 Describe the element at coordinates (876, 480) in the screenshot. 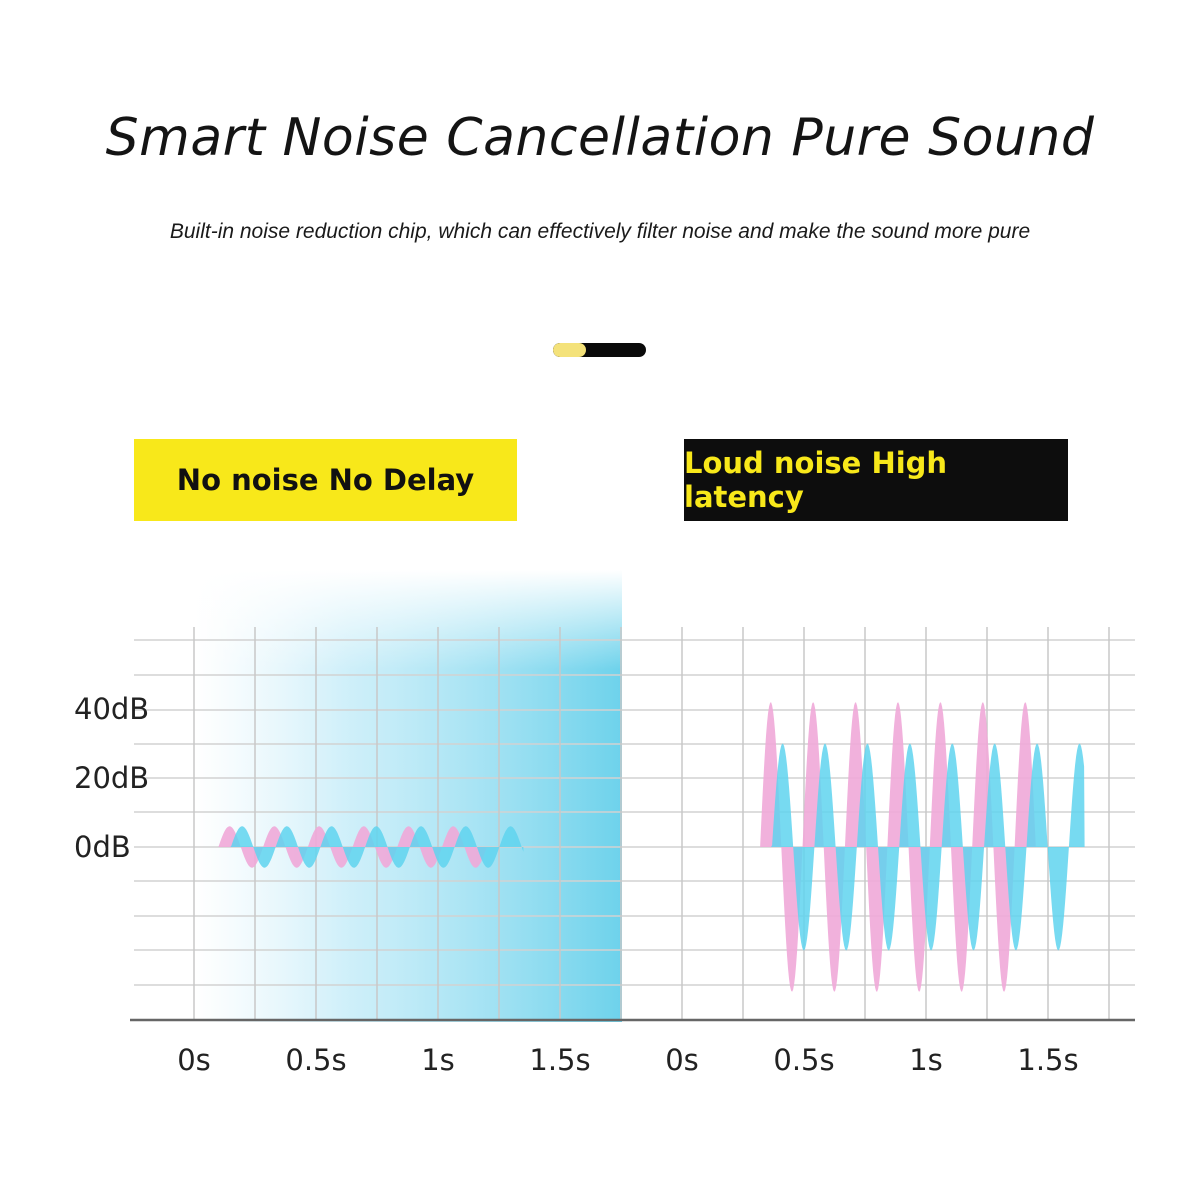

I see `label-loud-noise: Loud noise High latency` at that location.